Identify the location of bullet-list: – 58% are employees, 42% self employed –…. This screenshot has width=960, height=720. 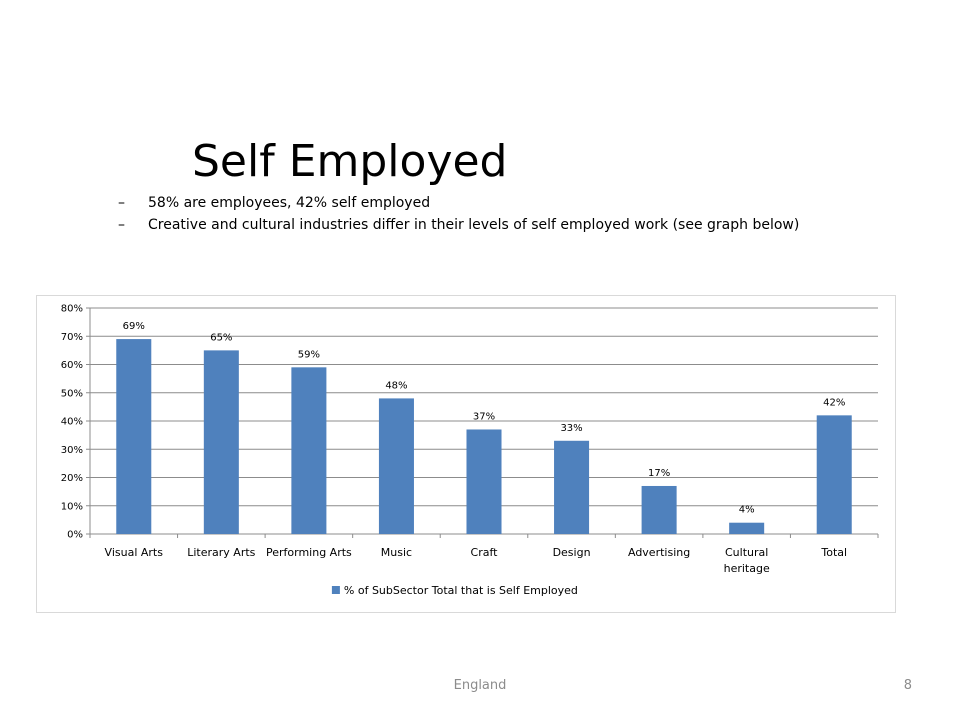
(458, 214).